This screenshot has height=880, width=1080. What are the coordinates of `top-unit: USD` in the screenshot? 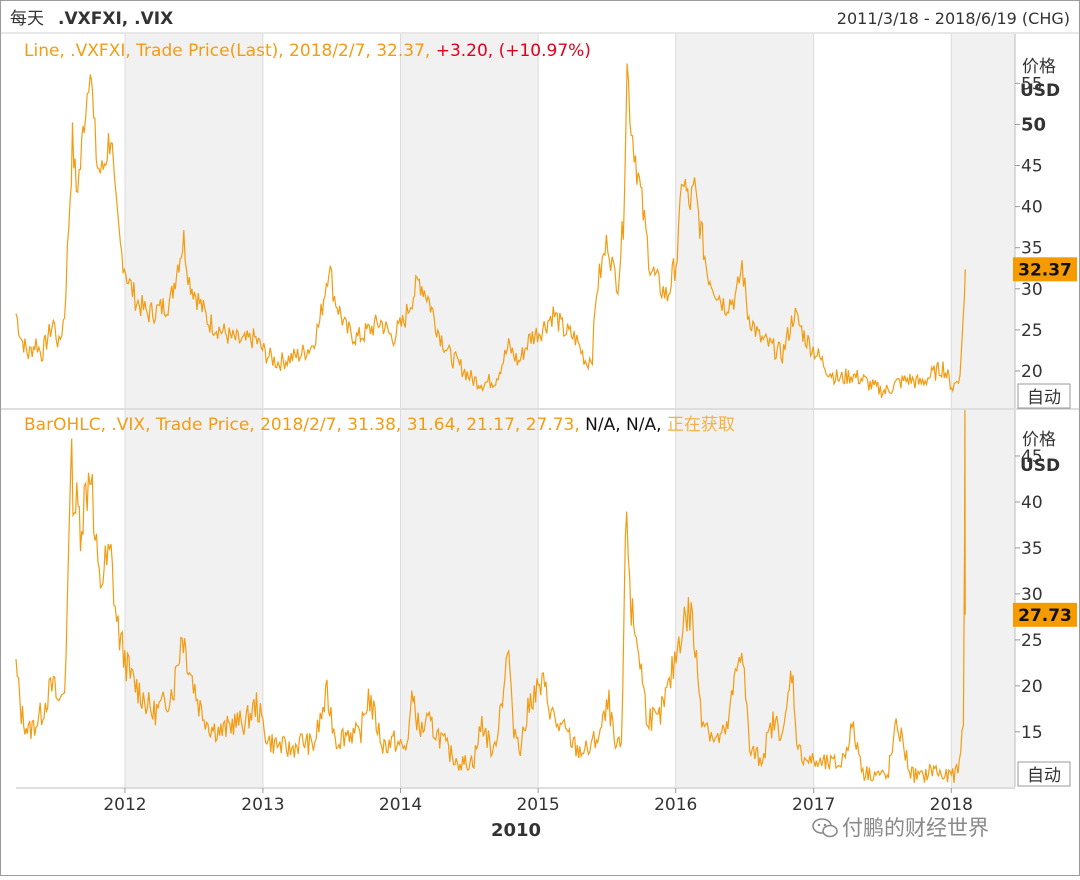 It's located at (1040, 91).